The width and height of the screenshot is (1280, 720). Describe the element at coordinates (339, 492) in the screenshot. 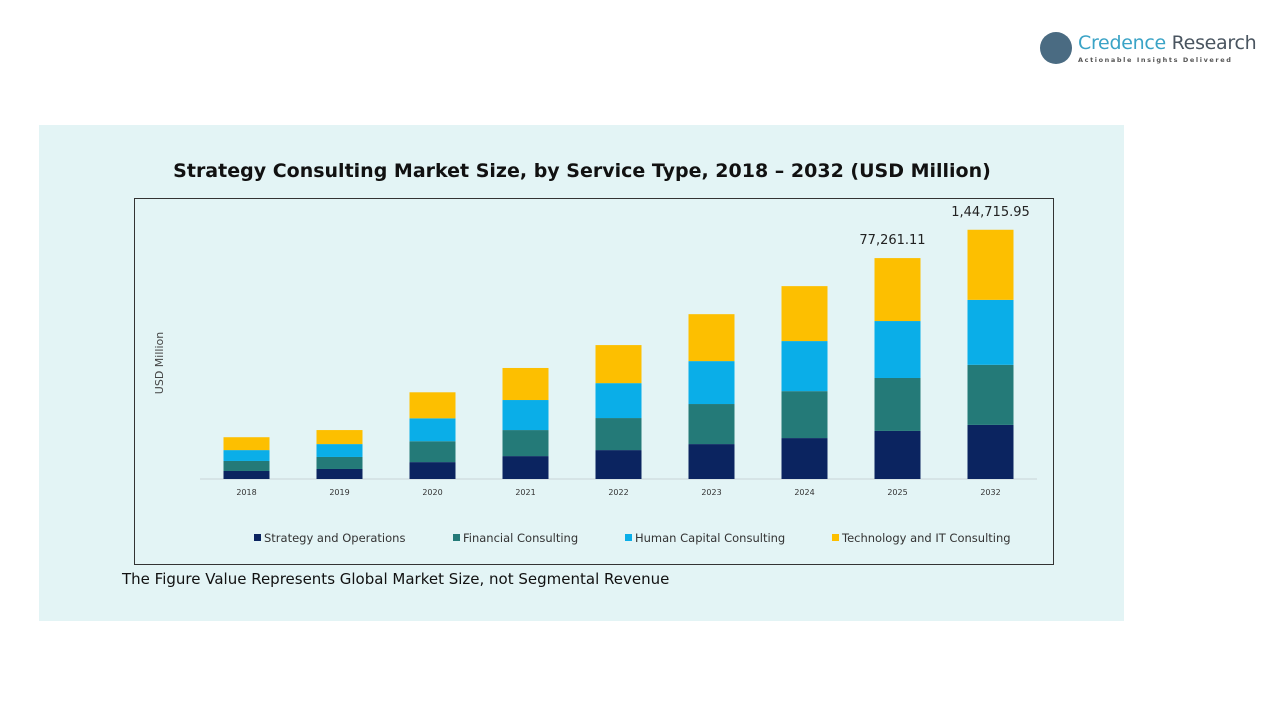

I see `x-tick-label: 2019` at that location.